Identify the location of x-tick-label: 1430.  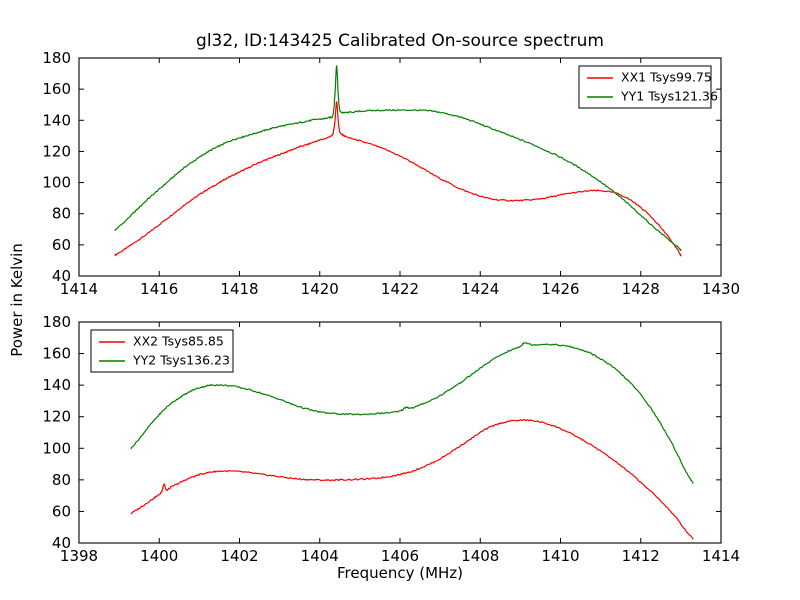
(721, 289).